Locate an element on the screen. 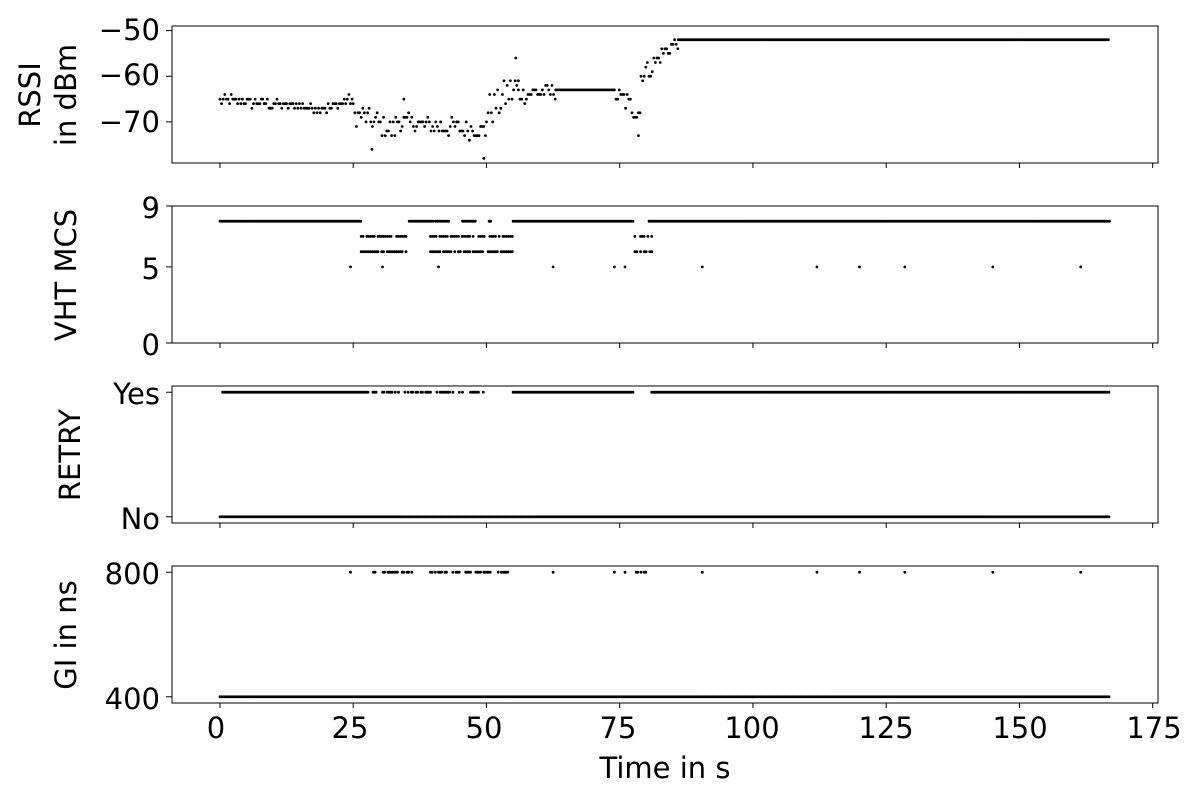  retry-ytick-label: Yes is located at coordinates (136, 394).